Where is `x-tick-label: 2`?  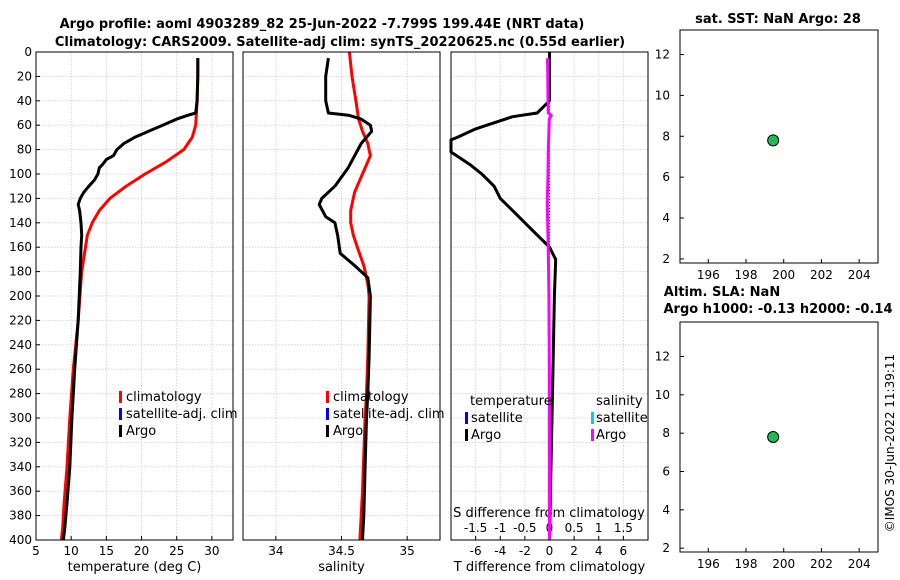
x-tick-label: 2 is located at coordinates (574, 551).